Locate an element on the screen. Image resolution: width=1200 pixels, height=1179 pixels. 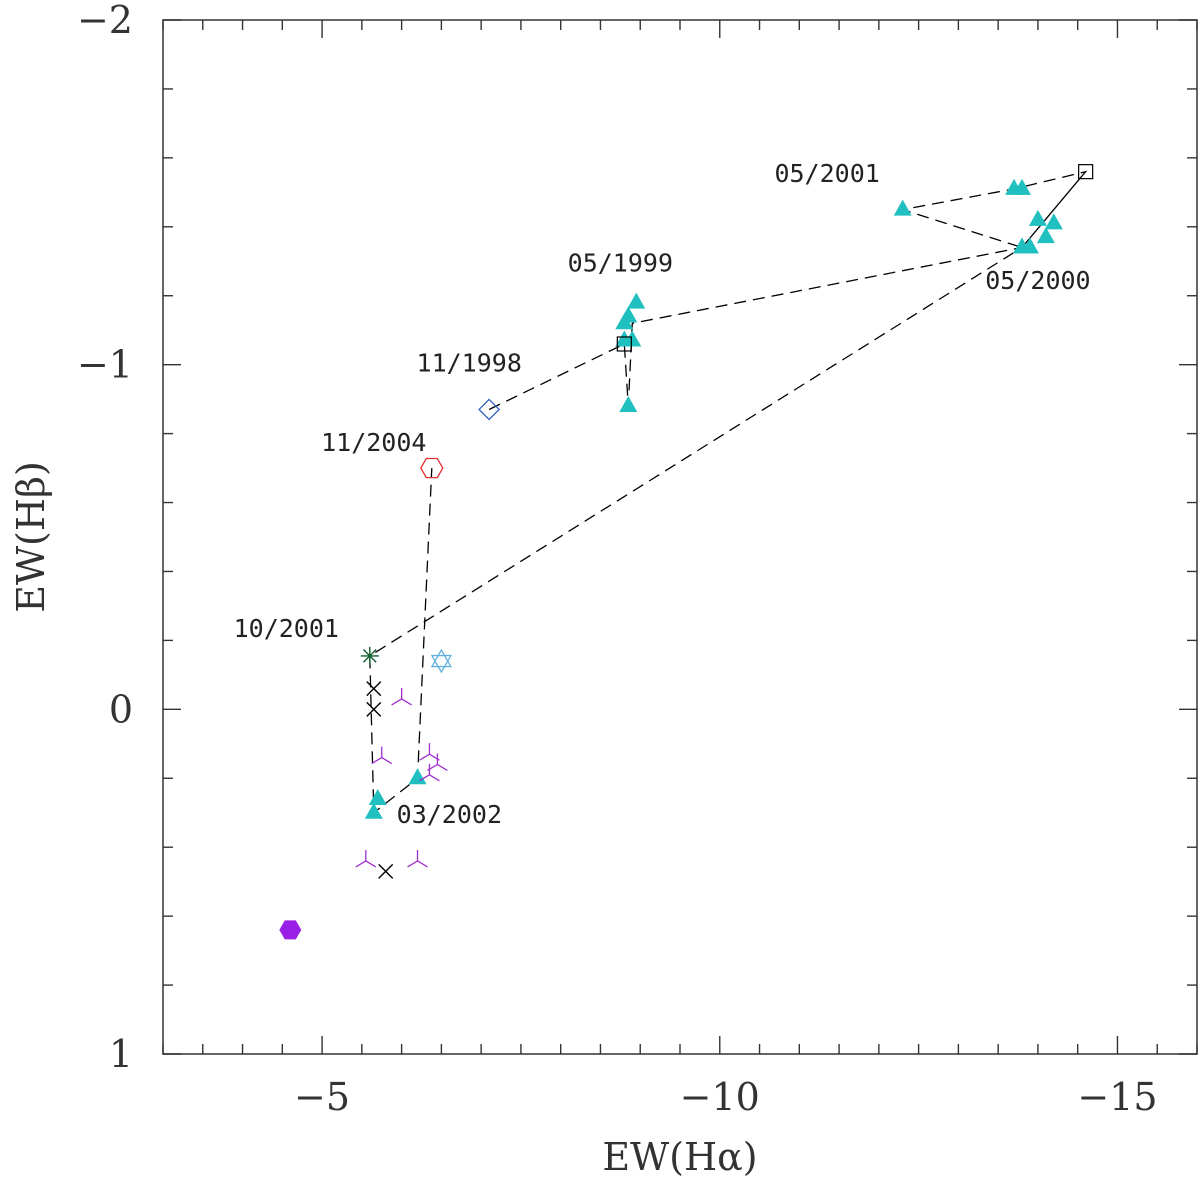
diamond-marker is located at coordinates (489, 409).